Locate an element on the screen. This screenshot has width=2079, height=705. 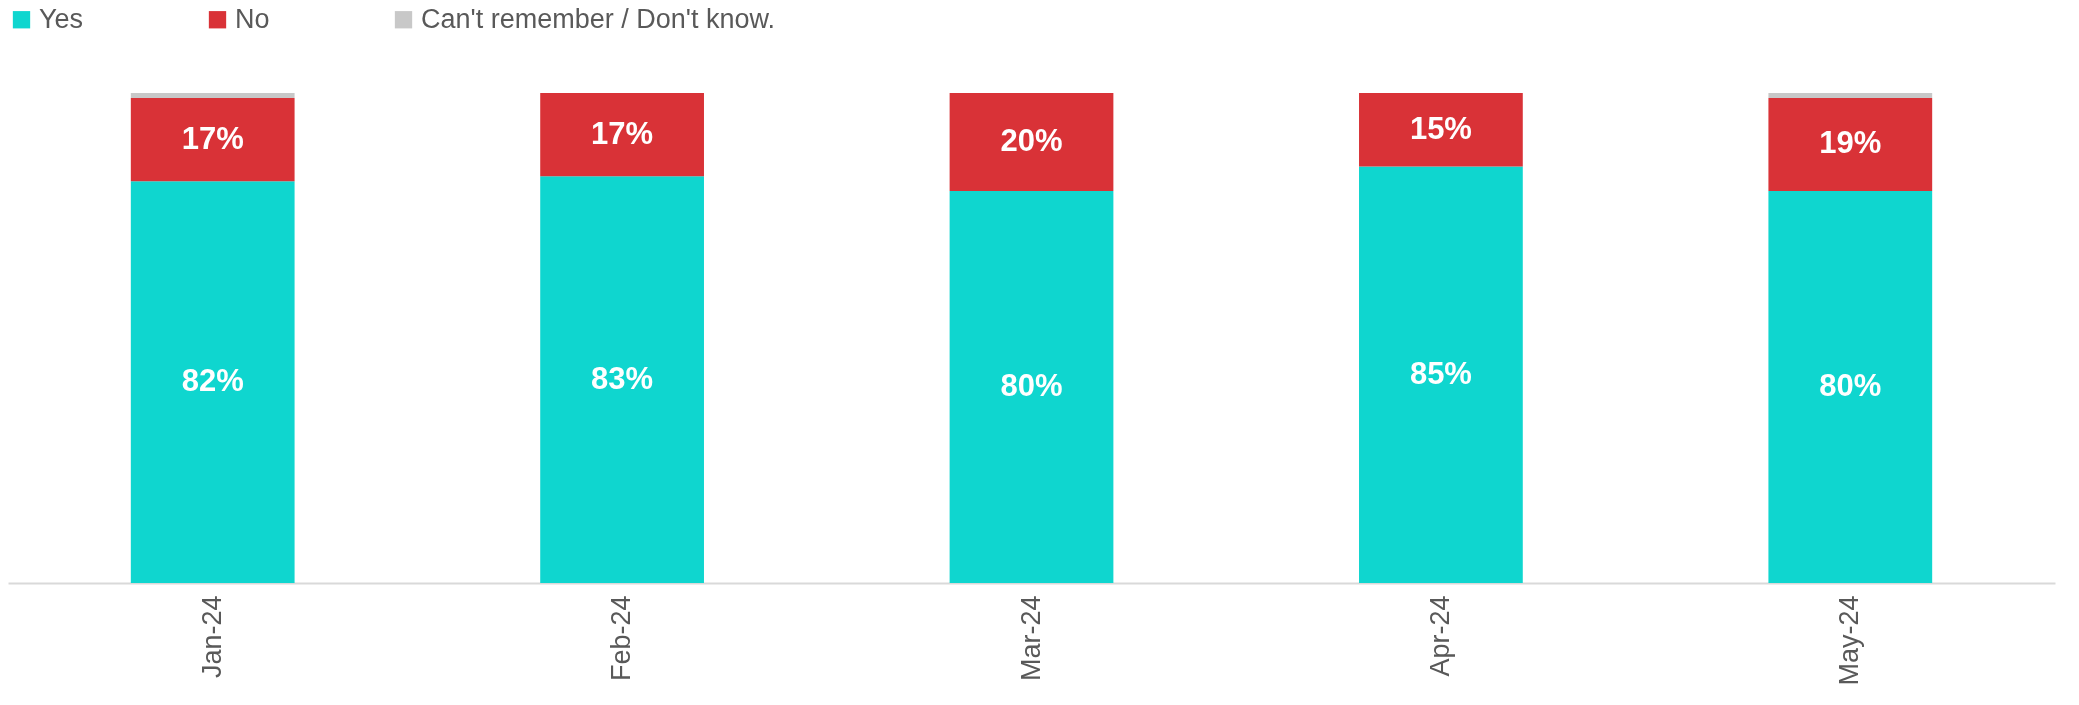
data-label: 82% is located at coordinates (212, 381).